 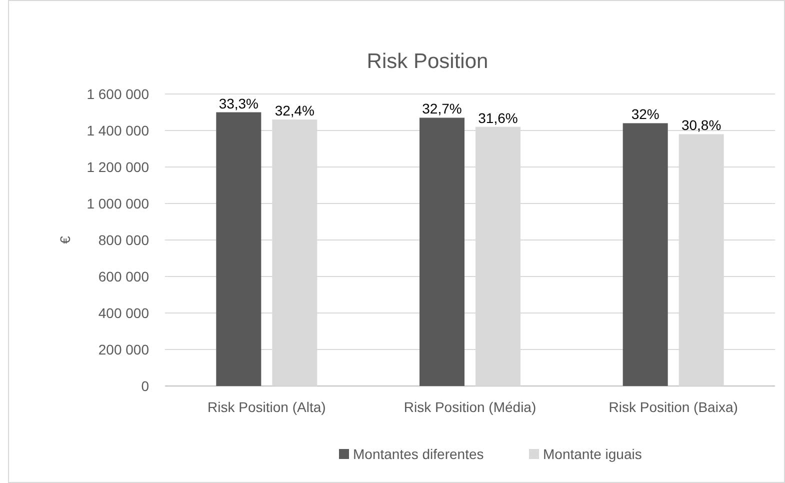 I want to click on y-tick-label: 1 400 000, so click(x=118, y=130).